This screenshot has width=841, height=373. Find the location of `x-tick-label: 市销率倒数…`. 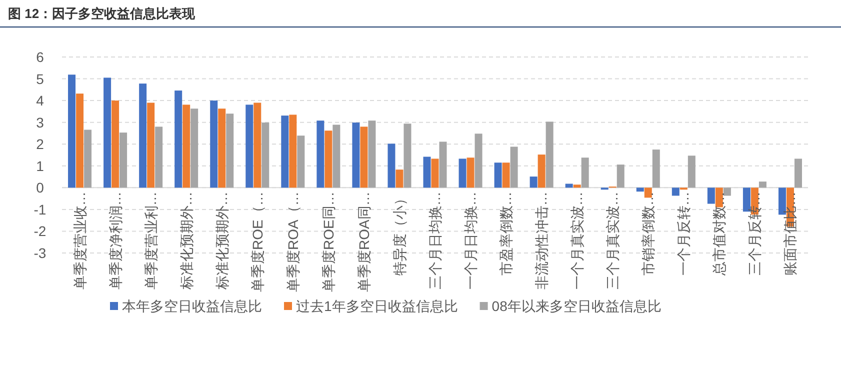

x-tick-label: 市销率倒数… is located at coordinates (648, 234).